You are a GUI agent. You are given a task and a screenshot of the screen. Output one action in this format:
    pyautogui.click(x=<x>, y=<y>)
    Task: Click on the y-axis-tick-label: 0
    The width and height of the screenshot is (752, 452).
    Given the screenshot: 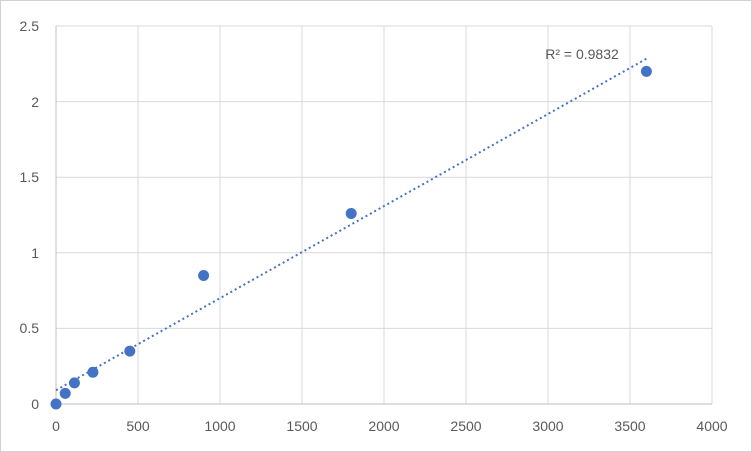 What is the action you would take?
    pyautogui.click(x=35, y=404)
    